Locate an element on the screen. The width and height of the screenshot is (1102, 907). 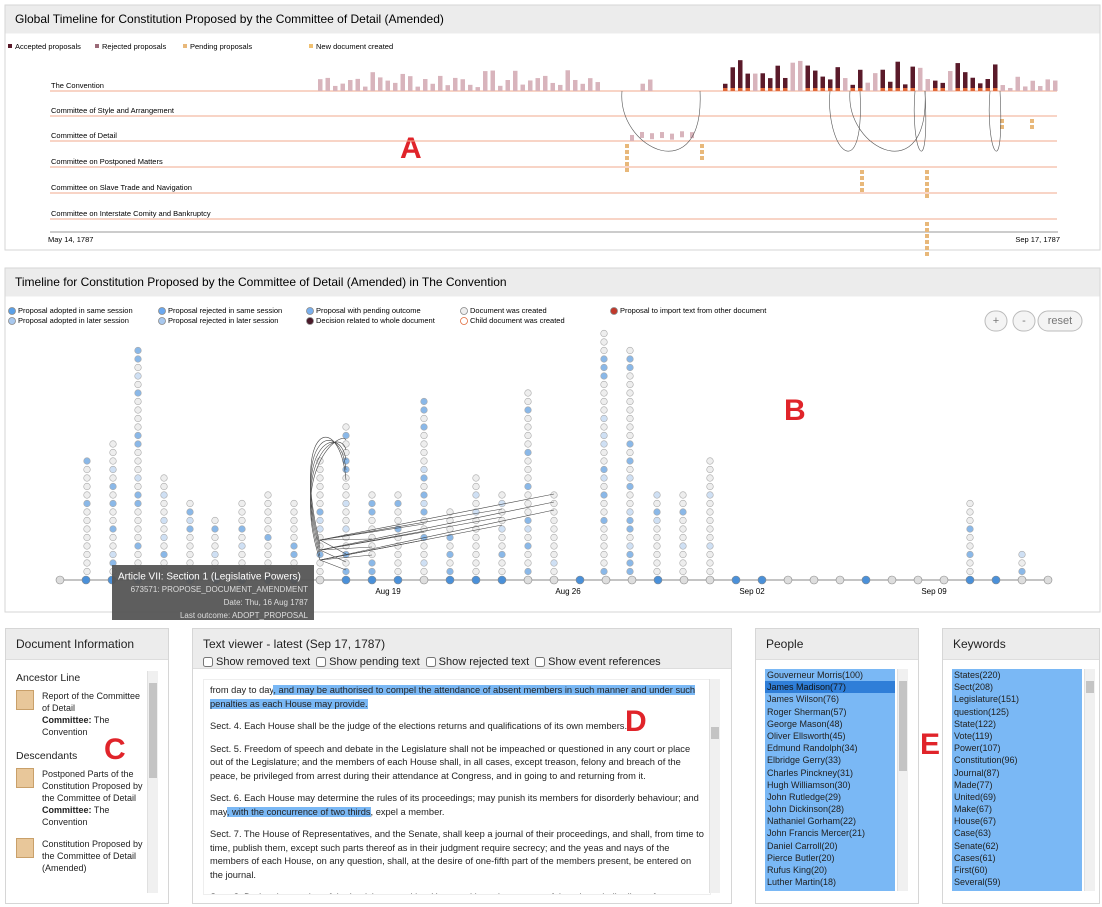
legend-label: Proposal with pending outcome is located at coordinates (368, 310).